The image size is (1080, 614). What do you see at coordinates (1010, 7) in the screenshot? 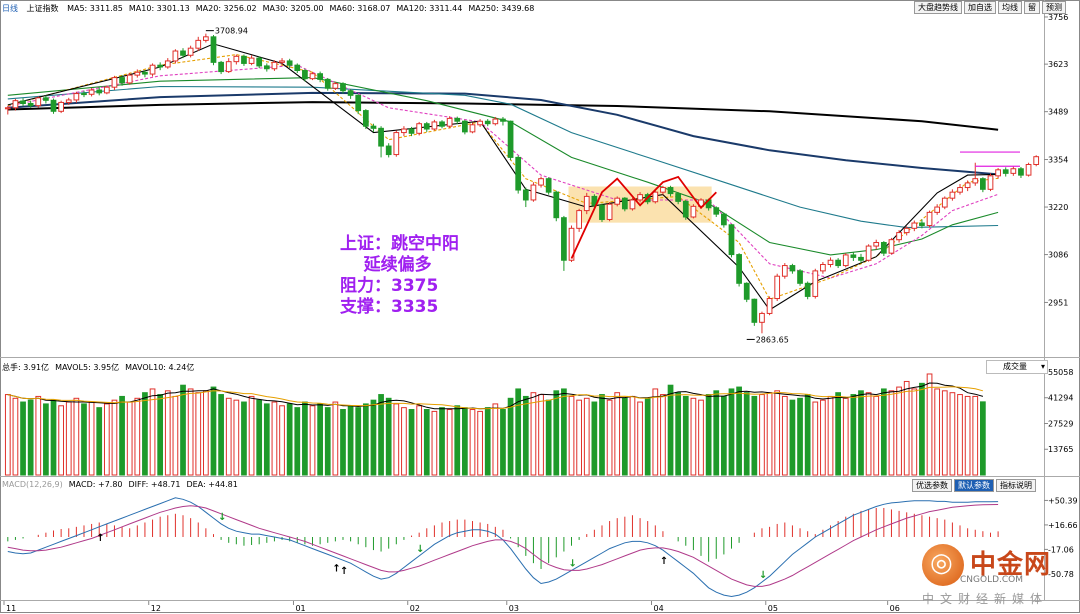
I see `toolbar-button: 均线` at bounding box center [1010, 7].